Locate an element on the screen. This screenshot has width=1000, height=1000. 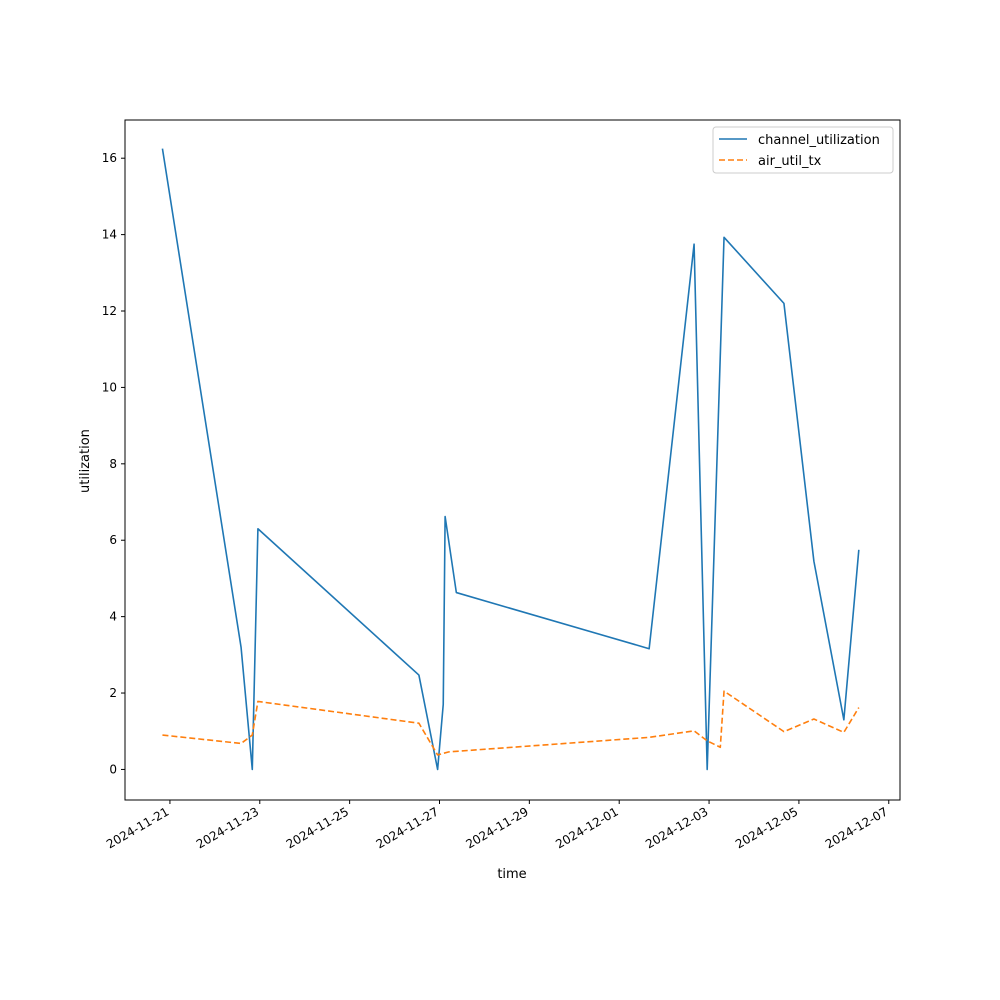
legend: channel_utilization air_util_tx is located at coordinates (803, 150).